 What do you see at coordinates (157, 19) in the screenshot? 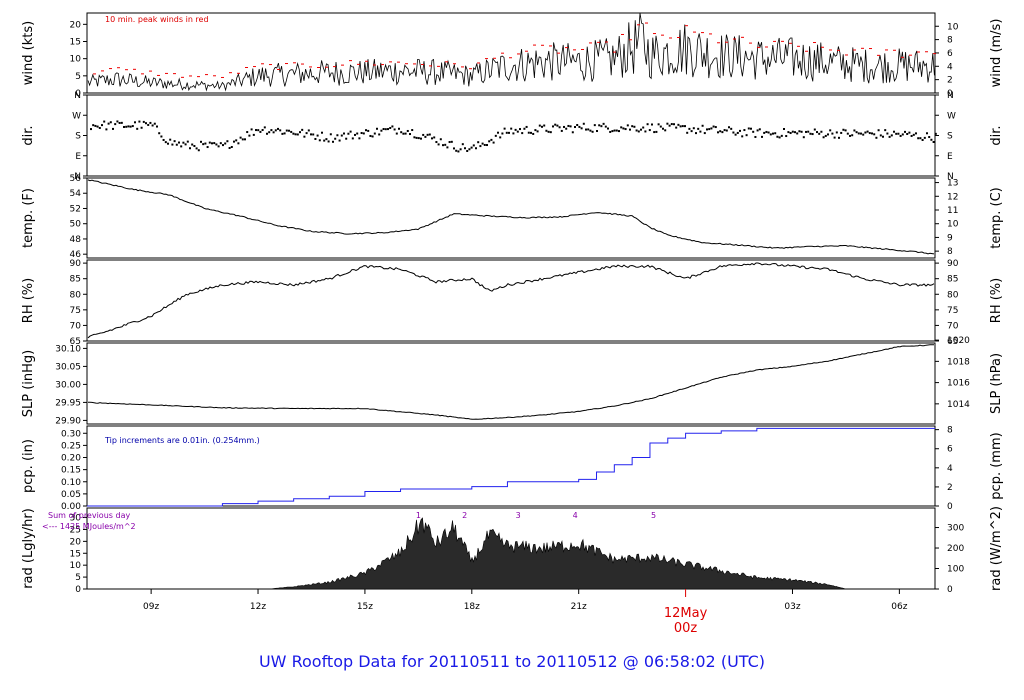
I see `peak-wind-note: 10 min. peak winds in red` at bounding box center [157, 19].